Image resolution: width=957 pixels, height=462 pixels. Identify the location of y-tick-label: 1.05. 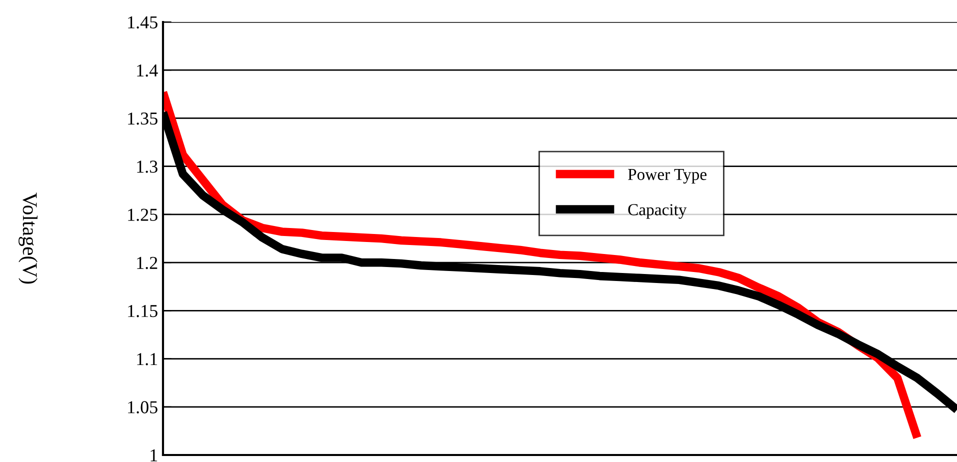
(143, 407).